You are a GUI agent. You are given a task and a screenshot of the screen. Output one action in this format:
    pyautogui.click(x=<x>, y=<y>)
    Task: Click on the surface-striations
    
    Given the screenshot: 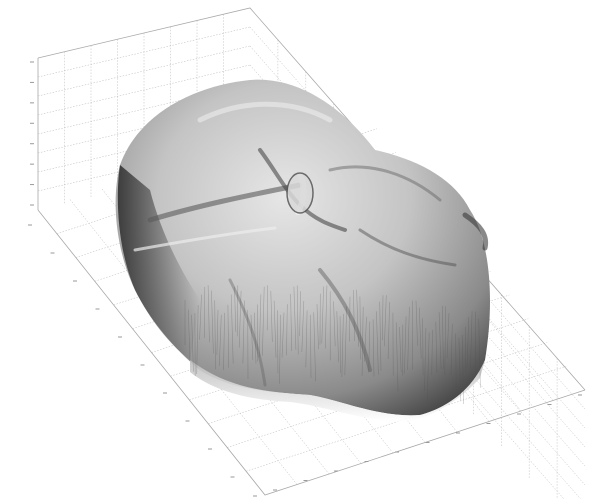 What is the action you would take?
    pyautogui.click(x=332, y=345)
    